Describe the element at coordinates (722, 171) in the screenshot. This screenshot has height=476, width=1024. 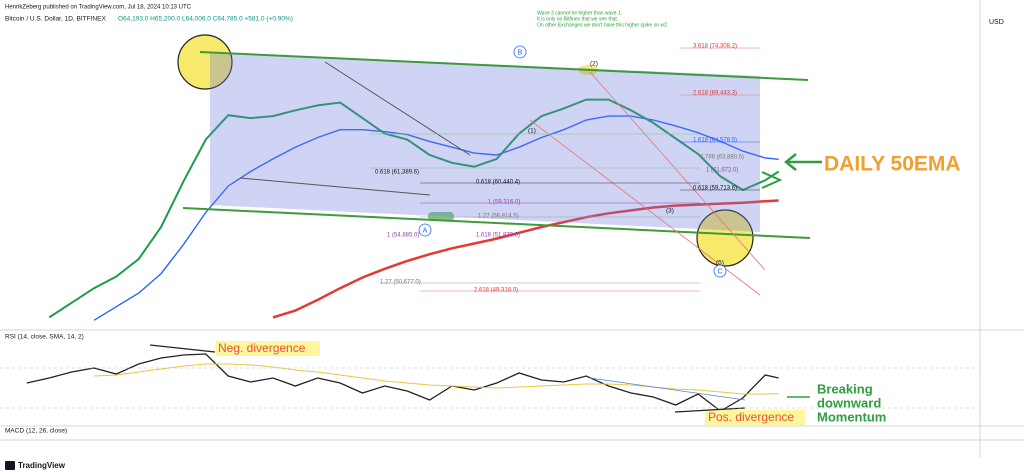
I see `fib-label: 1 (61,672.0)` at that location.